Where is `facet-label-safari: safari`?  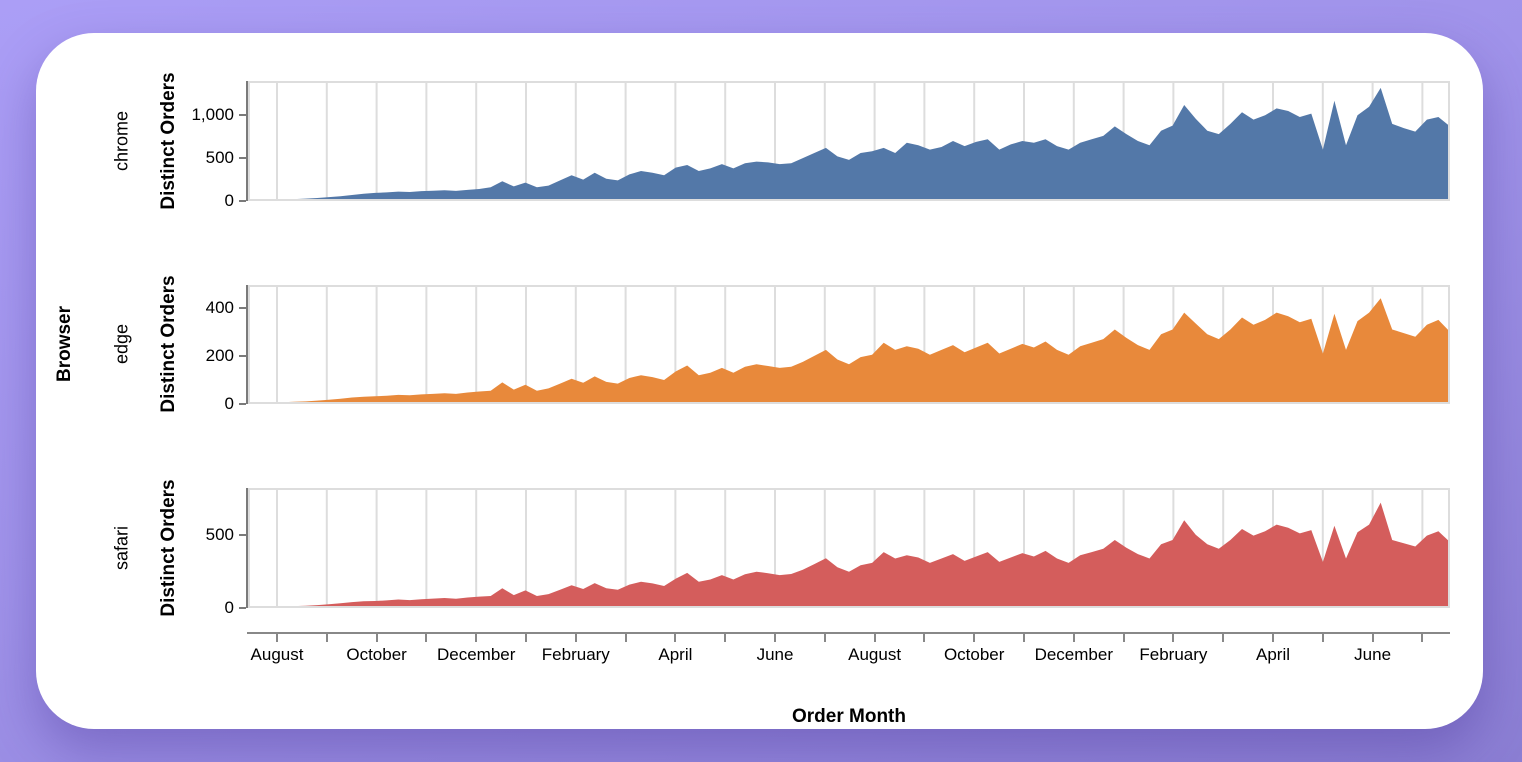 facet-label-safari: safari is located at coordinates (121, 548).